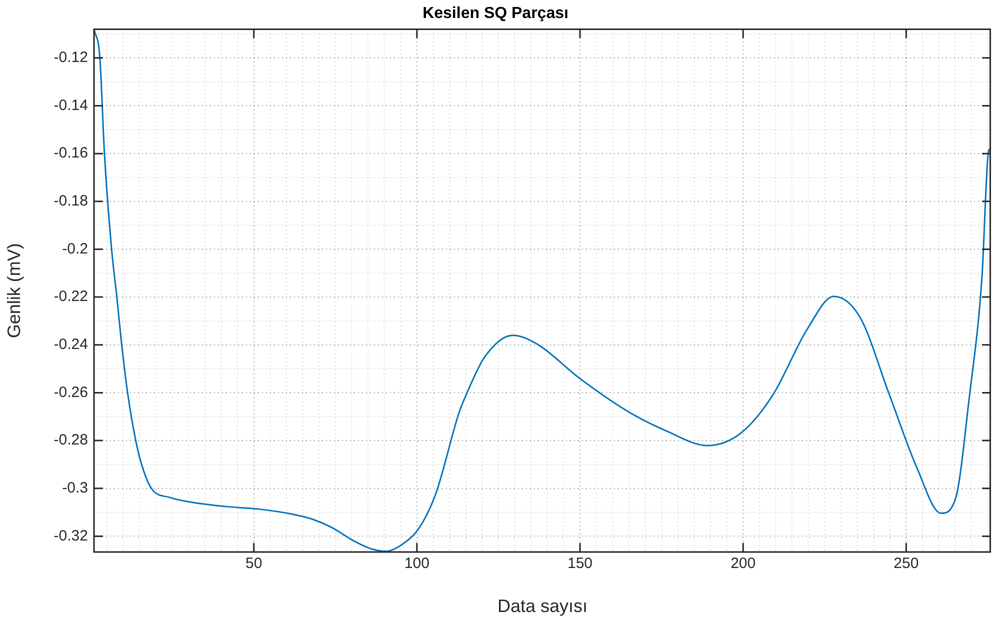  I want to click on y-tick-label: -0.22, so click(71, 297).